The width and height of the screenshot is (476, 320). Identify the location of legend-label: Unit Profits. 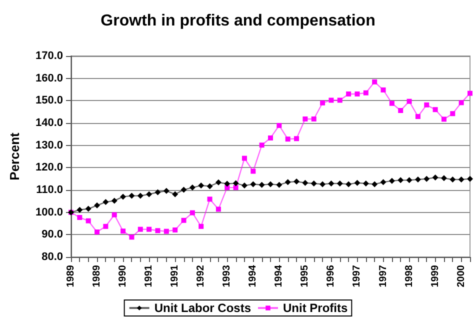
(315, 308).